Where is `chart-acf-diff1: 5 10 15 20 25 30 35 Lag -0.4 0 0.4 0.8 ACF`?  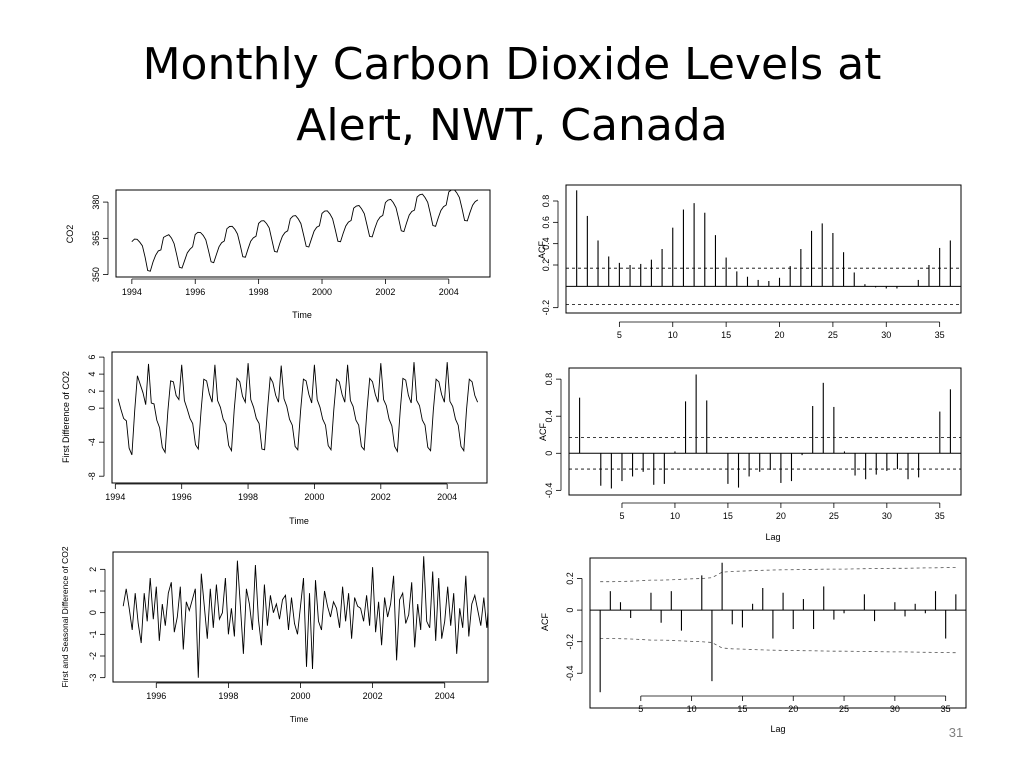
chart-acf-diff1: 5 10 15 20 25 30 35 Lag -0.4 0 0.4 0.8 ACF is located at coordinates (750, 454).